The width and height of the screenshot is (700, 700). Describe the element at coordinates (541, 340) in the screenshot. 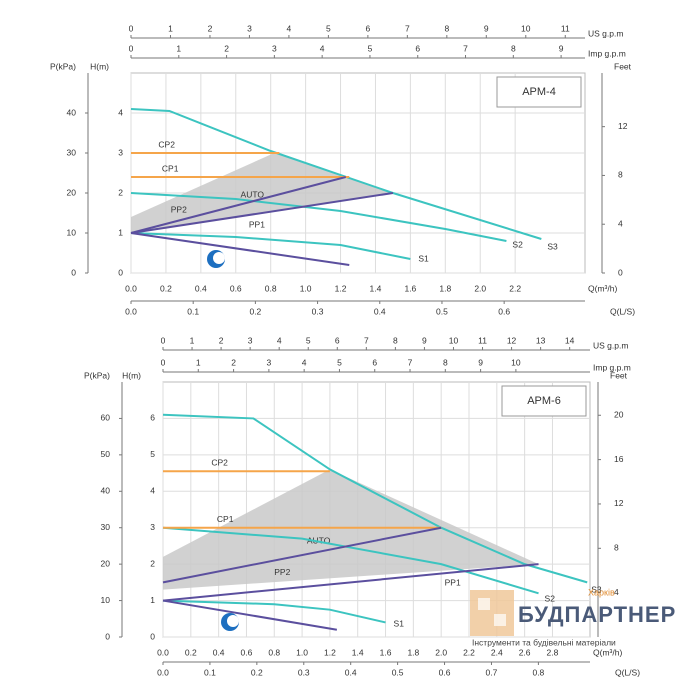

I see `top-tick-label: 13` at that location.